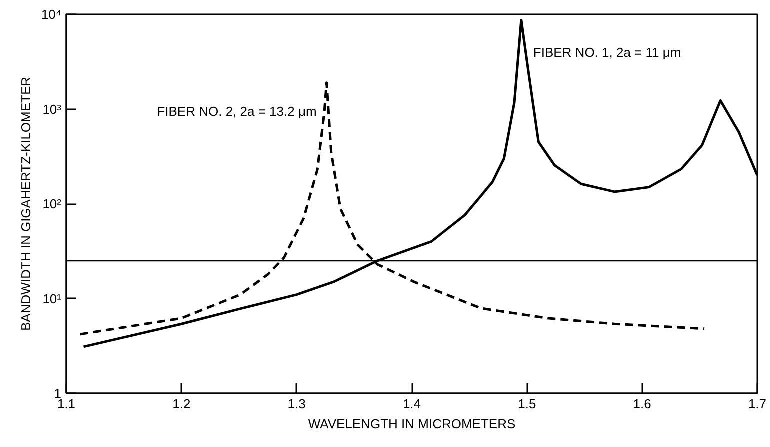 This screenshot has width=770, height=447. Describe the element at coordinates (297, 404) in the screenshot. I see `x-tick-label: 1.3` at that location.